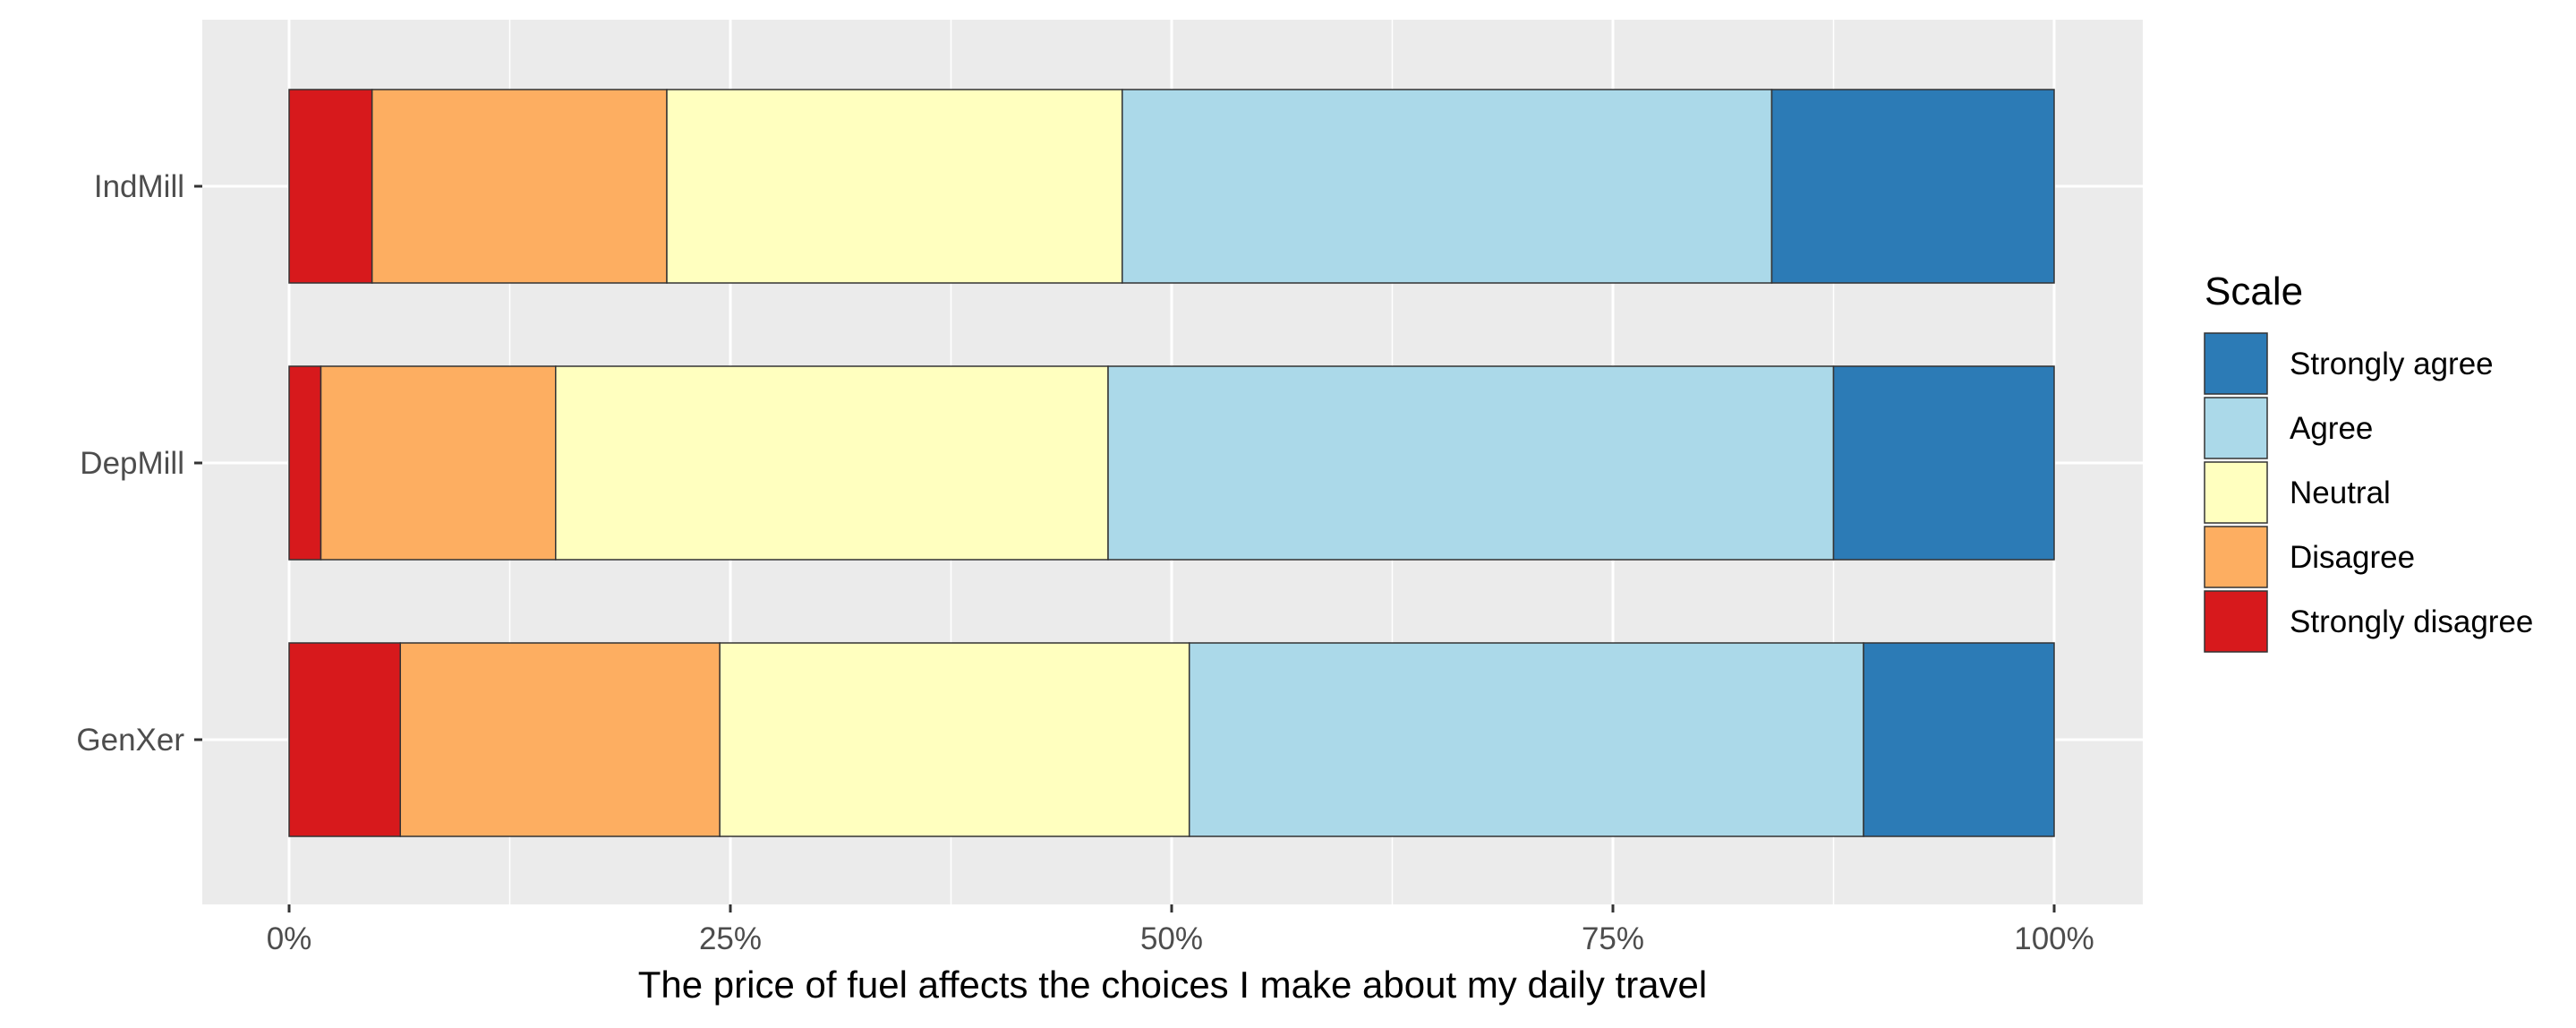 Image resolution: width=2576 pixels, height=1028 pixels. I want to click on legend-title: Scale, so click(2254, 291).